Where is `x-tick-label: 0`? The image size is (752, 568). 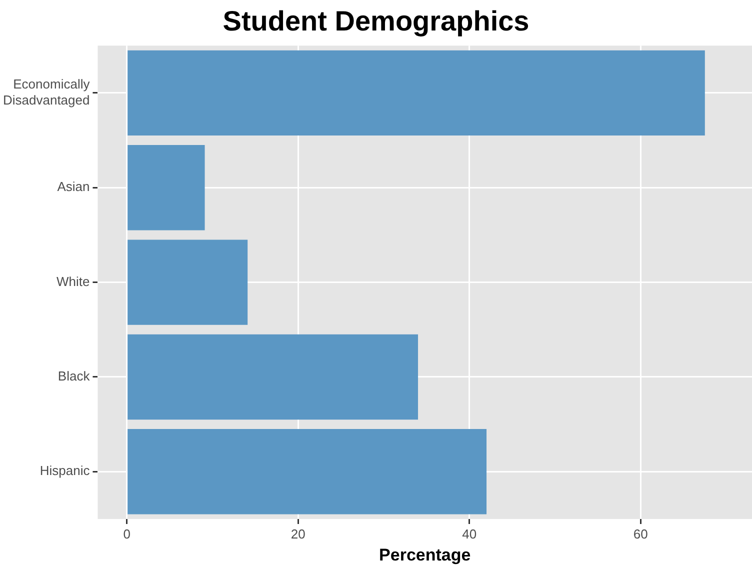
x-tick-label: 0 is located at coordinates (126, 534).